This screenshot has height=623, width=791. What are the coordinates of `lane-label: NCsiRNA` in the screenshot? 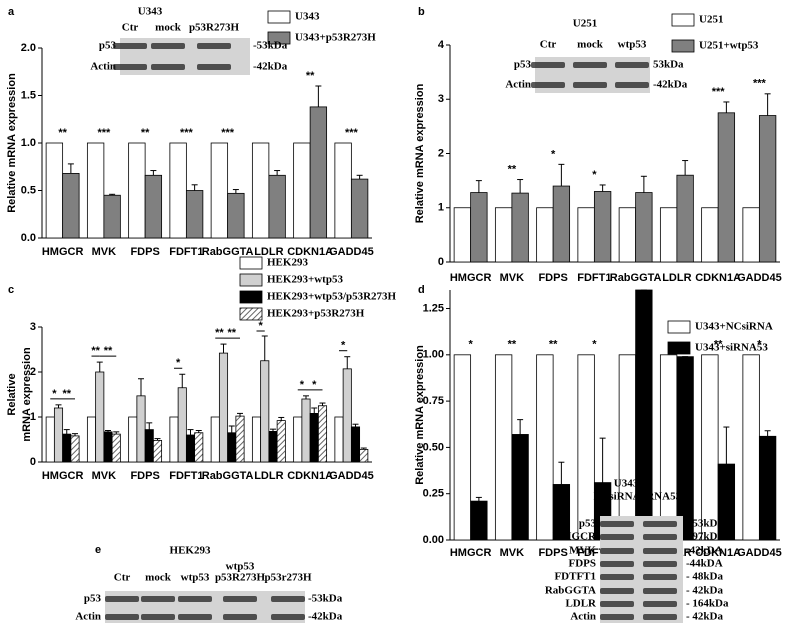 It's located at (616, 497).